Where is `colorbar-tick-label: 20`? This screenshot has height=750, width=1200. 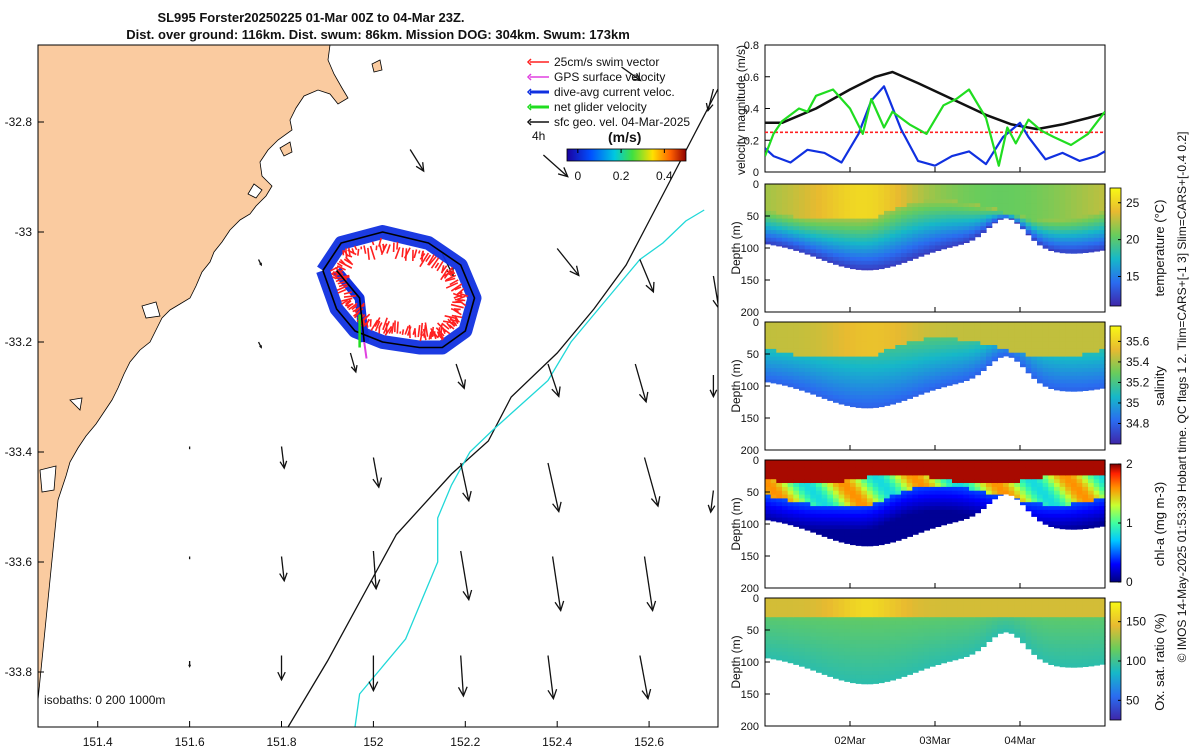 colorbar-tick-label: 20 is located at coordinates (1133, 240).